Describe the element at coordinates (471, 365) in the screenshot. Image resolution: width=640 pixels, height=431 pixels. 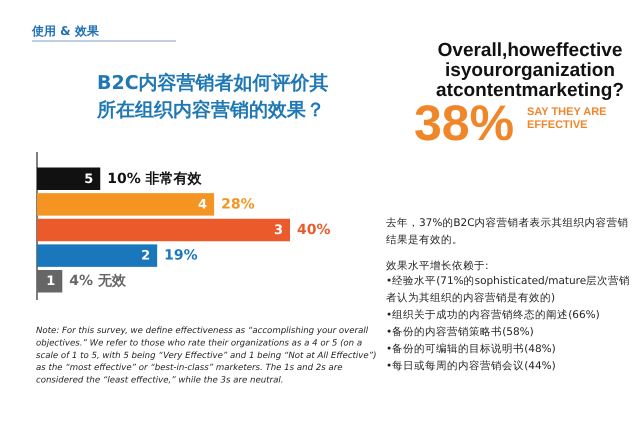
I see `text: •每日或每周的内容营销会议(44%)` at that location.